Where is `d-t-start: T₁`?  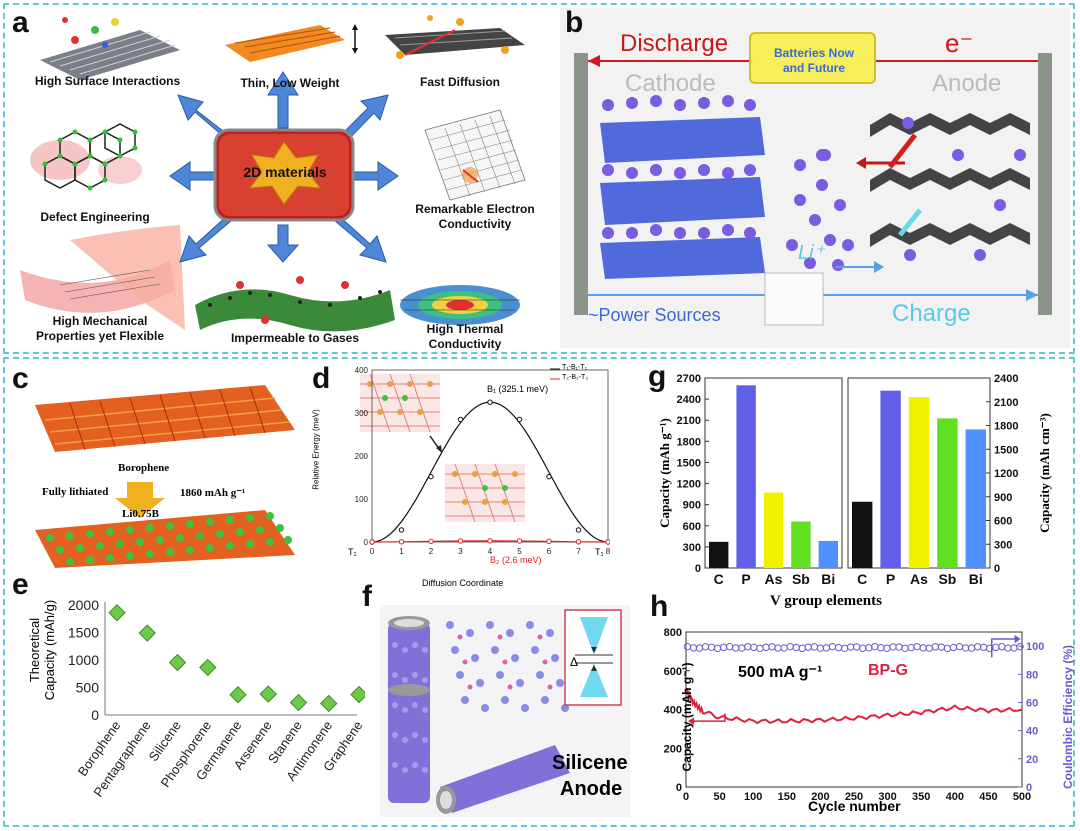
d-t-start: T₁ is located at coordinates (352, 552).